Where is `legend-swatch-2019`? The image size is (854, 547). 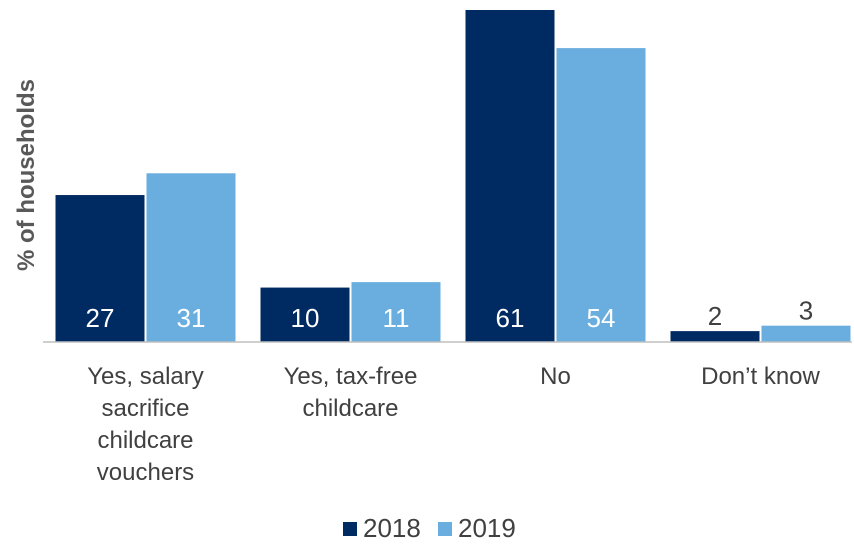 legend-swatch-2019 is located at coordinates (445, 529).